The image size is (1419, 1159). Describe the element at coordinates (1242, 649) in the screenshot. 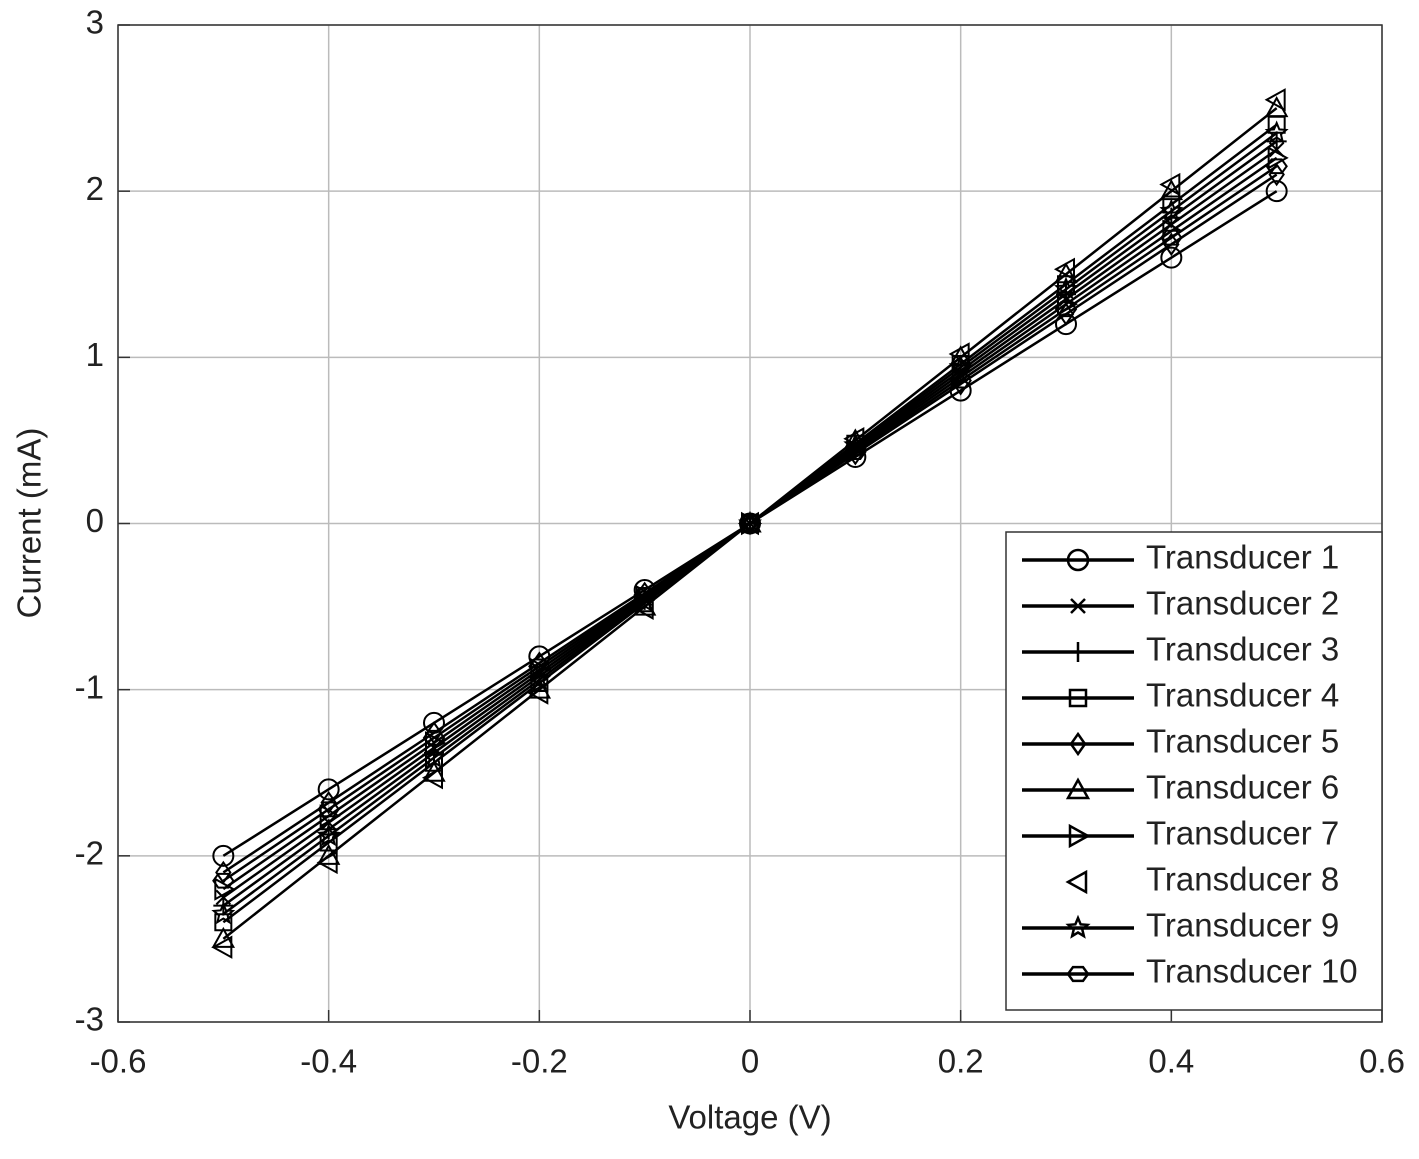

I see `legend-label: Transducer 3` at that location.